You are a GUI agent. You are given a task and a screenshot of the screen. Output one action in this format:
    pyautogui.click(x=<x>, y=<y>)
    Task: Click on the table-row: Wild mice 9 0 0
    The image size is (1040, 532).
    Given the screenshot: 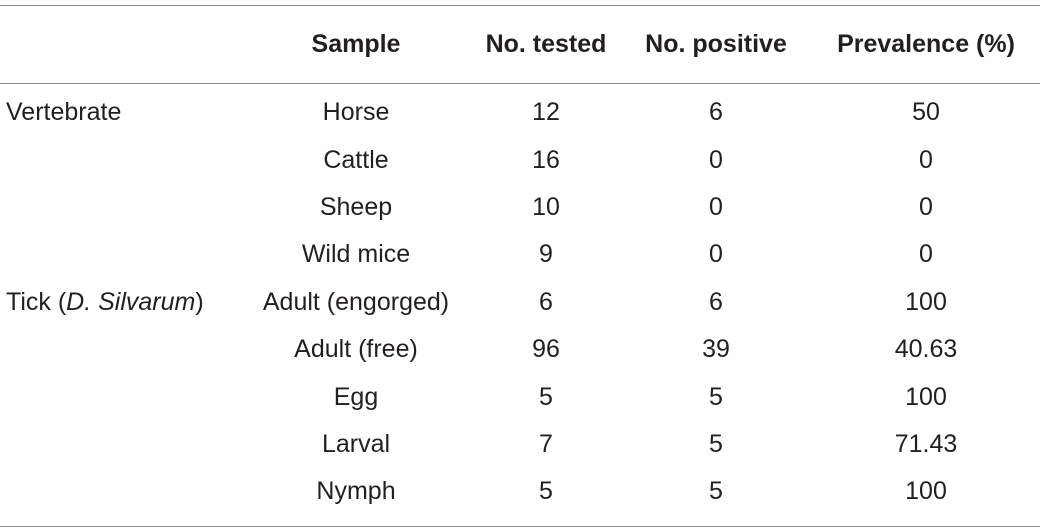 What is the action you would take?
    pyautogui.click(x=520, y=254)
    